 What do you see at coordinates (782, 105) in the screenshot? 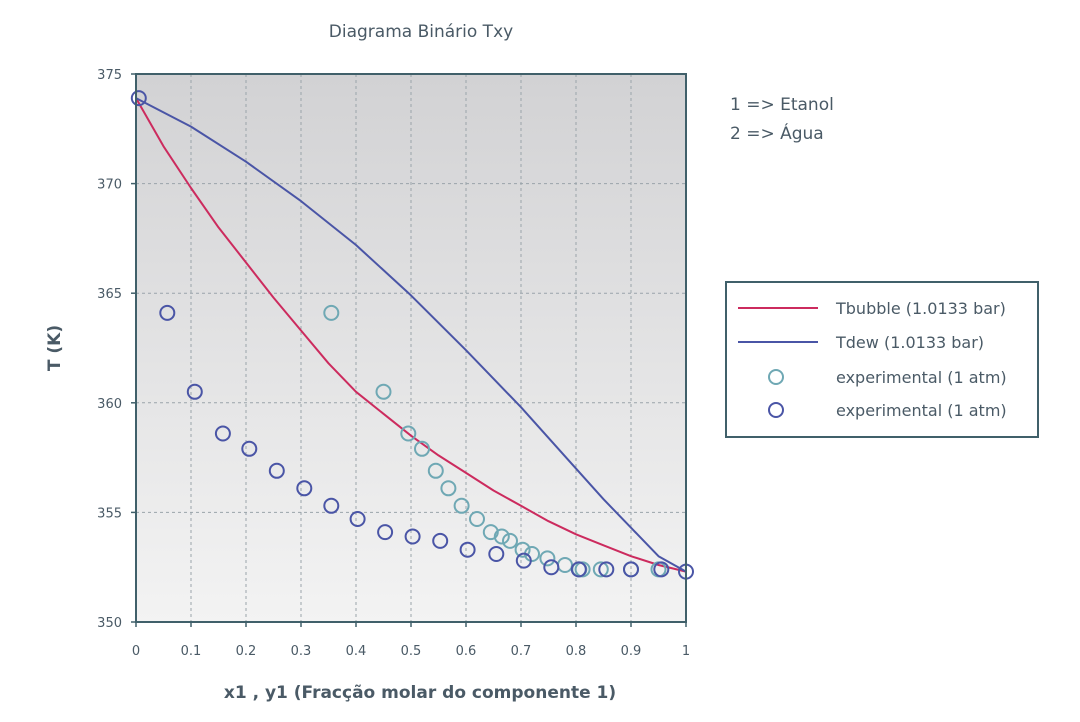
I see `component-note-1: 1 => Etanol` at bounding box center [782, 105].